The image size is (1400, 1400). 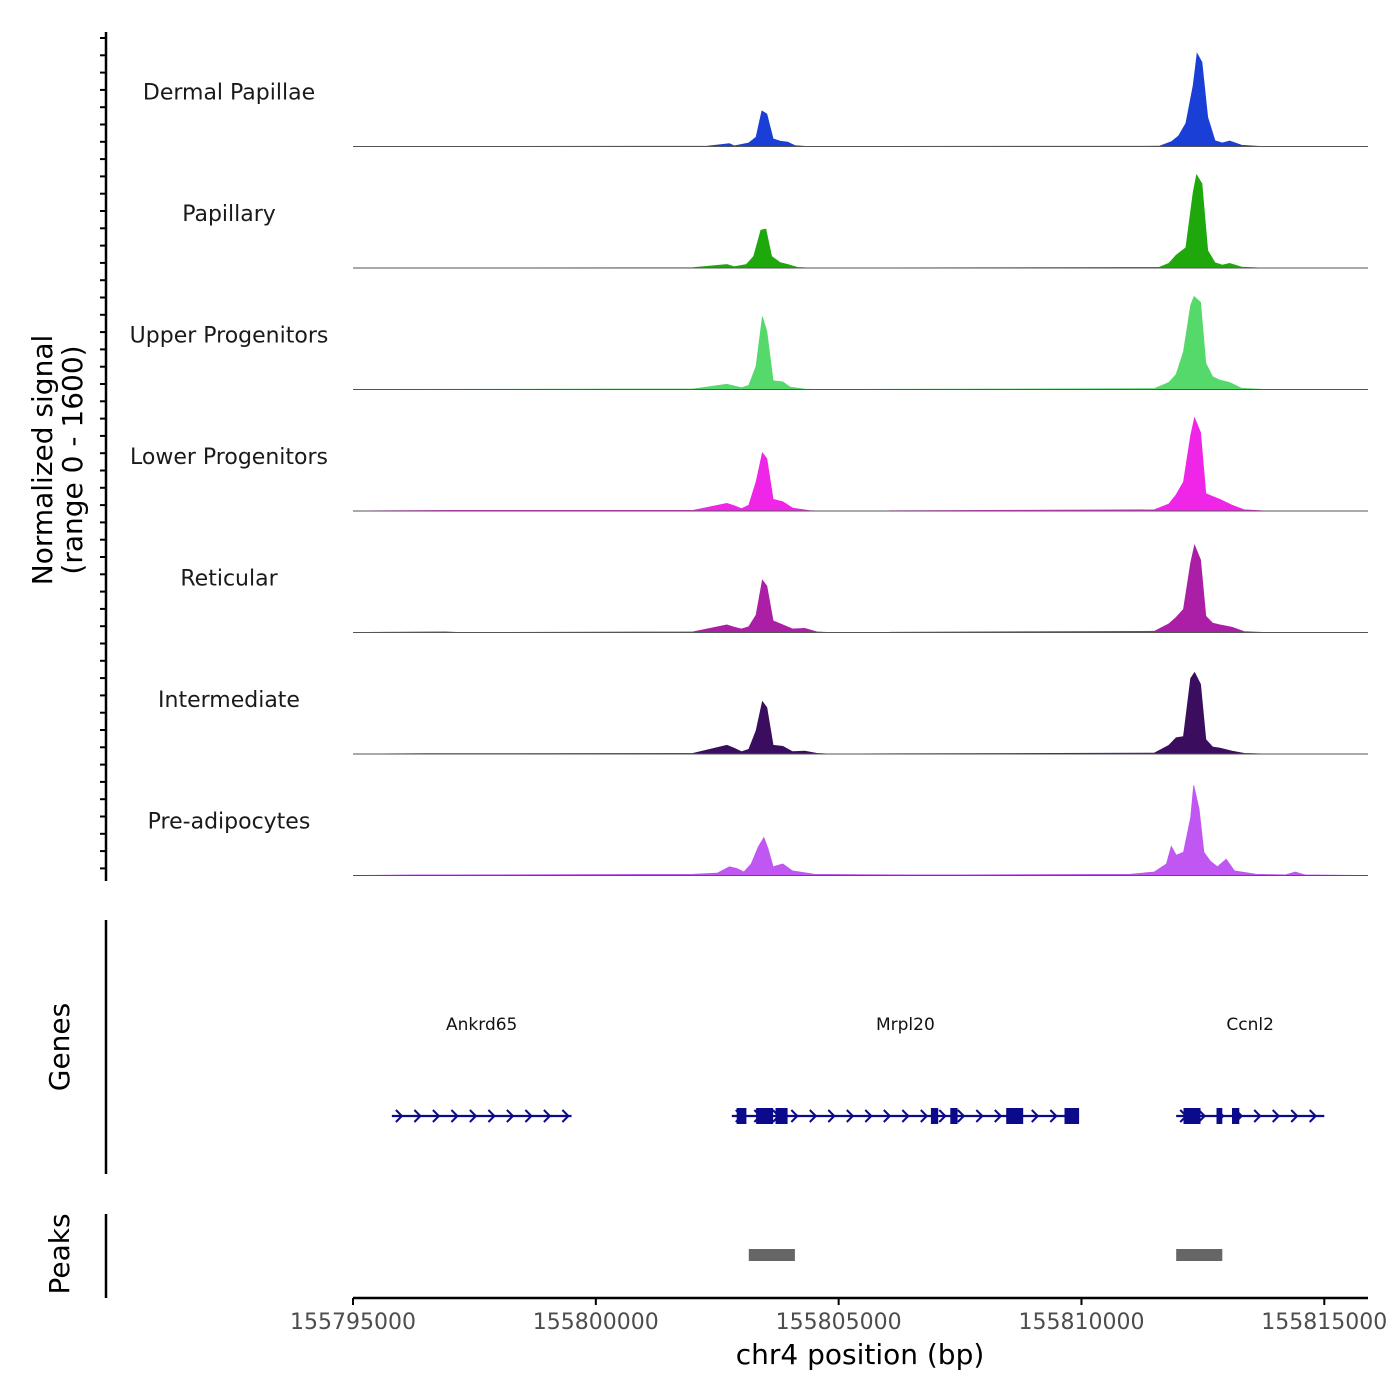 What do you see at coordinates (229, 336) in the screenshot?
I see `track-label: Upper Progenitors` at bounding box center [229, 336].